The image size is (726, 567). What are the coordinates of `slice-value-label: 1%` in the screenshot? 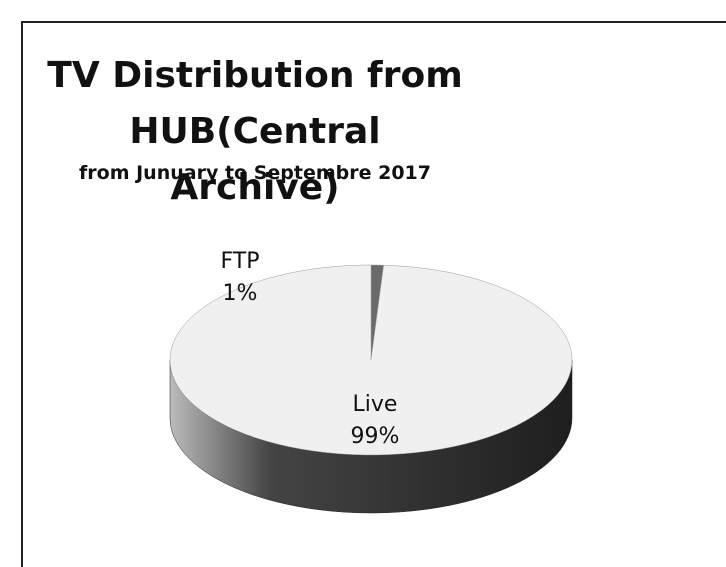 It's located at (240, 293).